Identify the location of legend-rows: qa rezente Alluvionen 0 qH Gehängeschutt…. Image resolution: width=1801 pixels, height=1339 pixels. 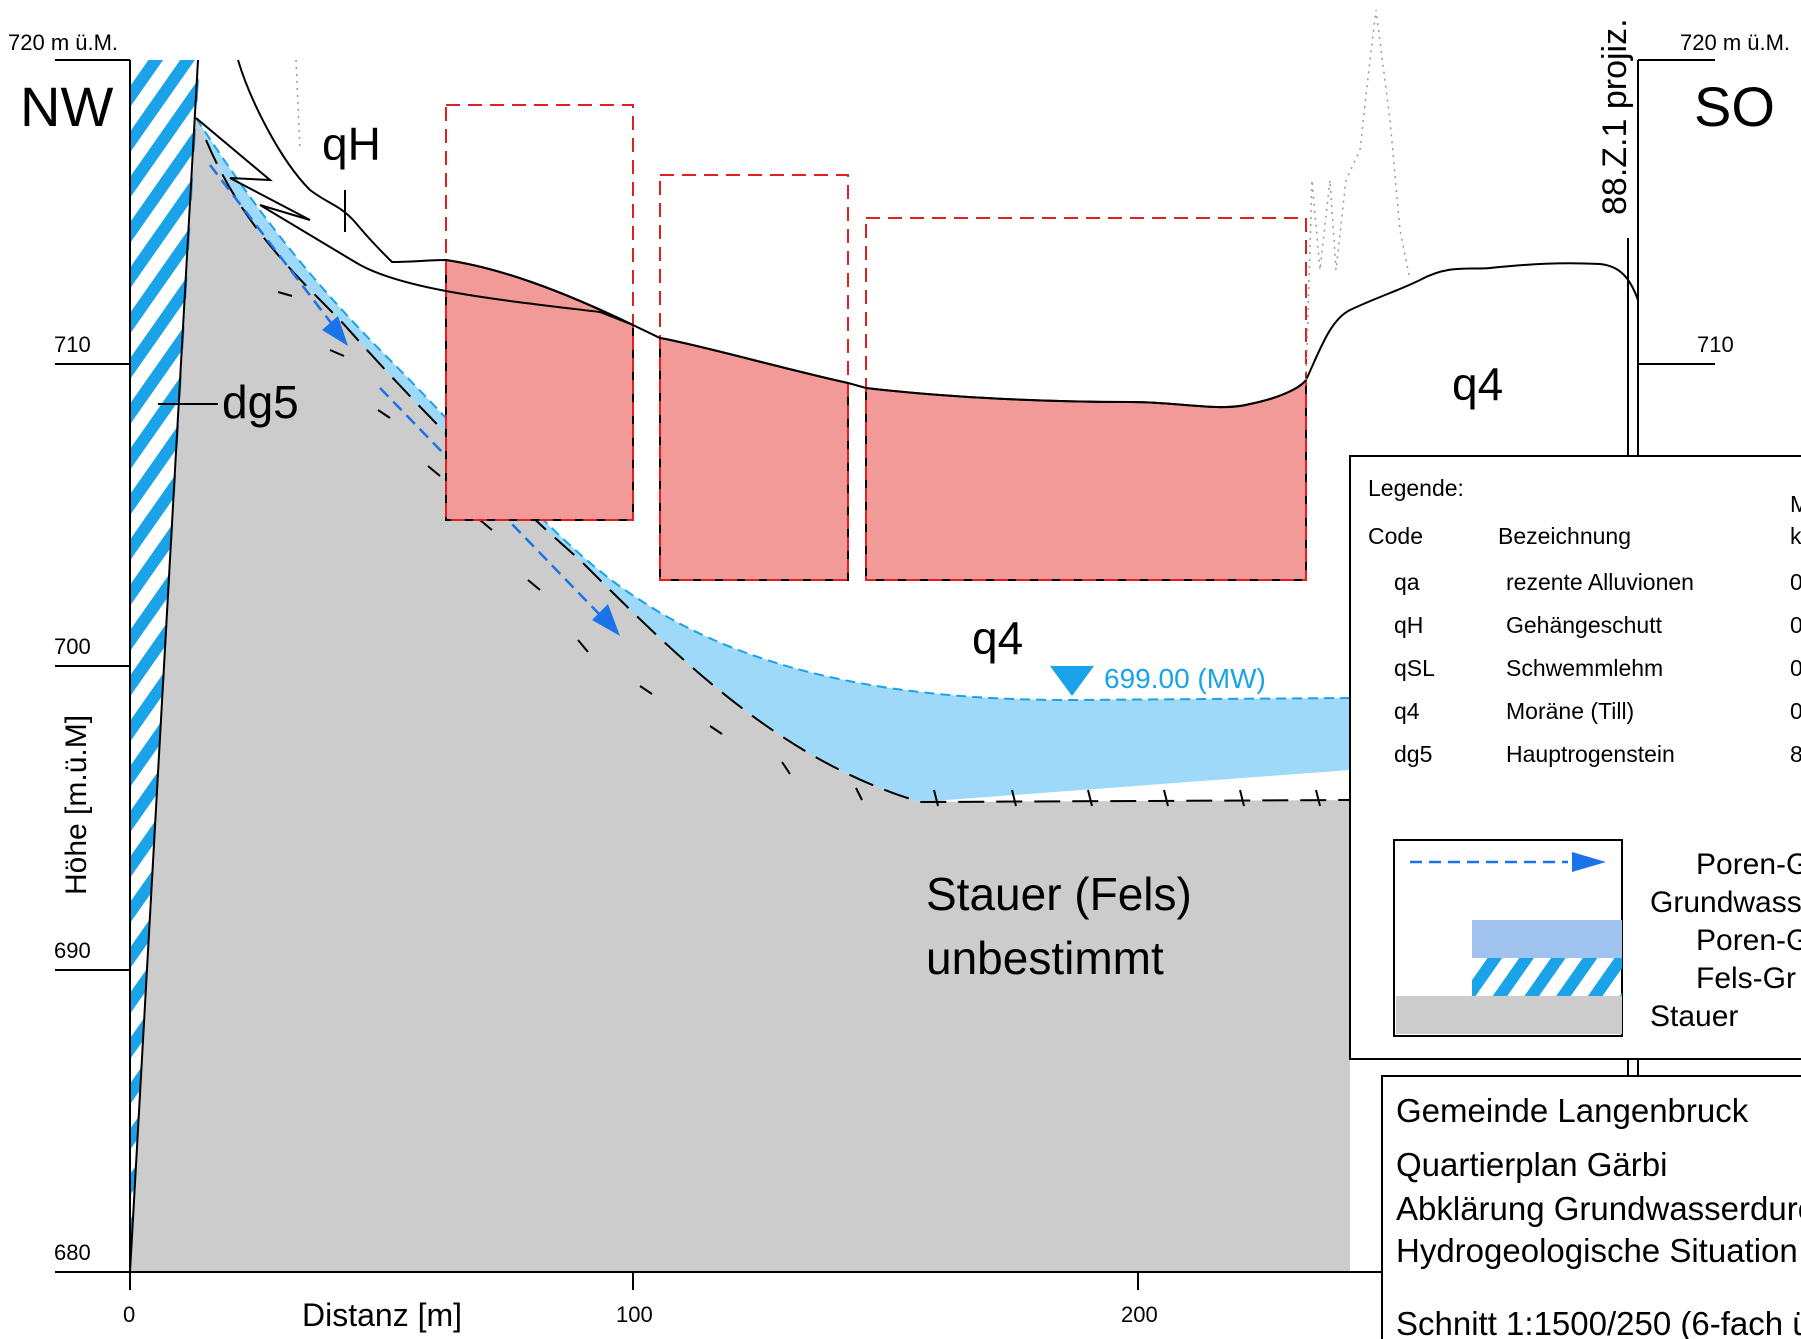
(1597, 668).